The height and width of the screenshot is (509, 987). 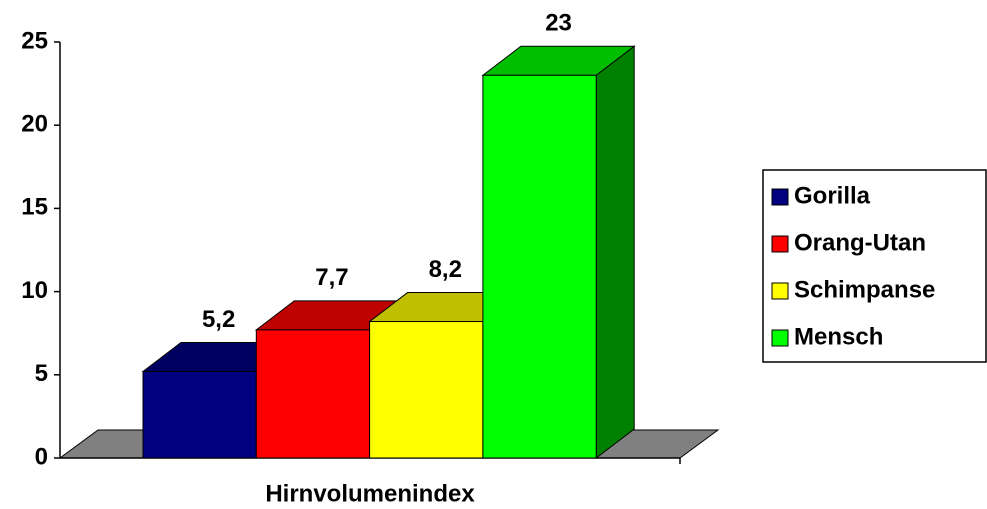 I want to click on data-label: 8,2, so click(x=445, y=269).